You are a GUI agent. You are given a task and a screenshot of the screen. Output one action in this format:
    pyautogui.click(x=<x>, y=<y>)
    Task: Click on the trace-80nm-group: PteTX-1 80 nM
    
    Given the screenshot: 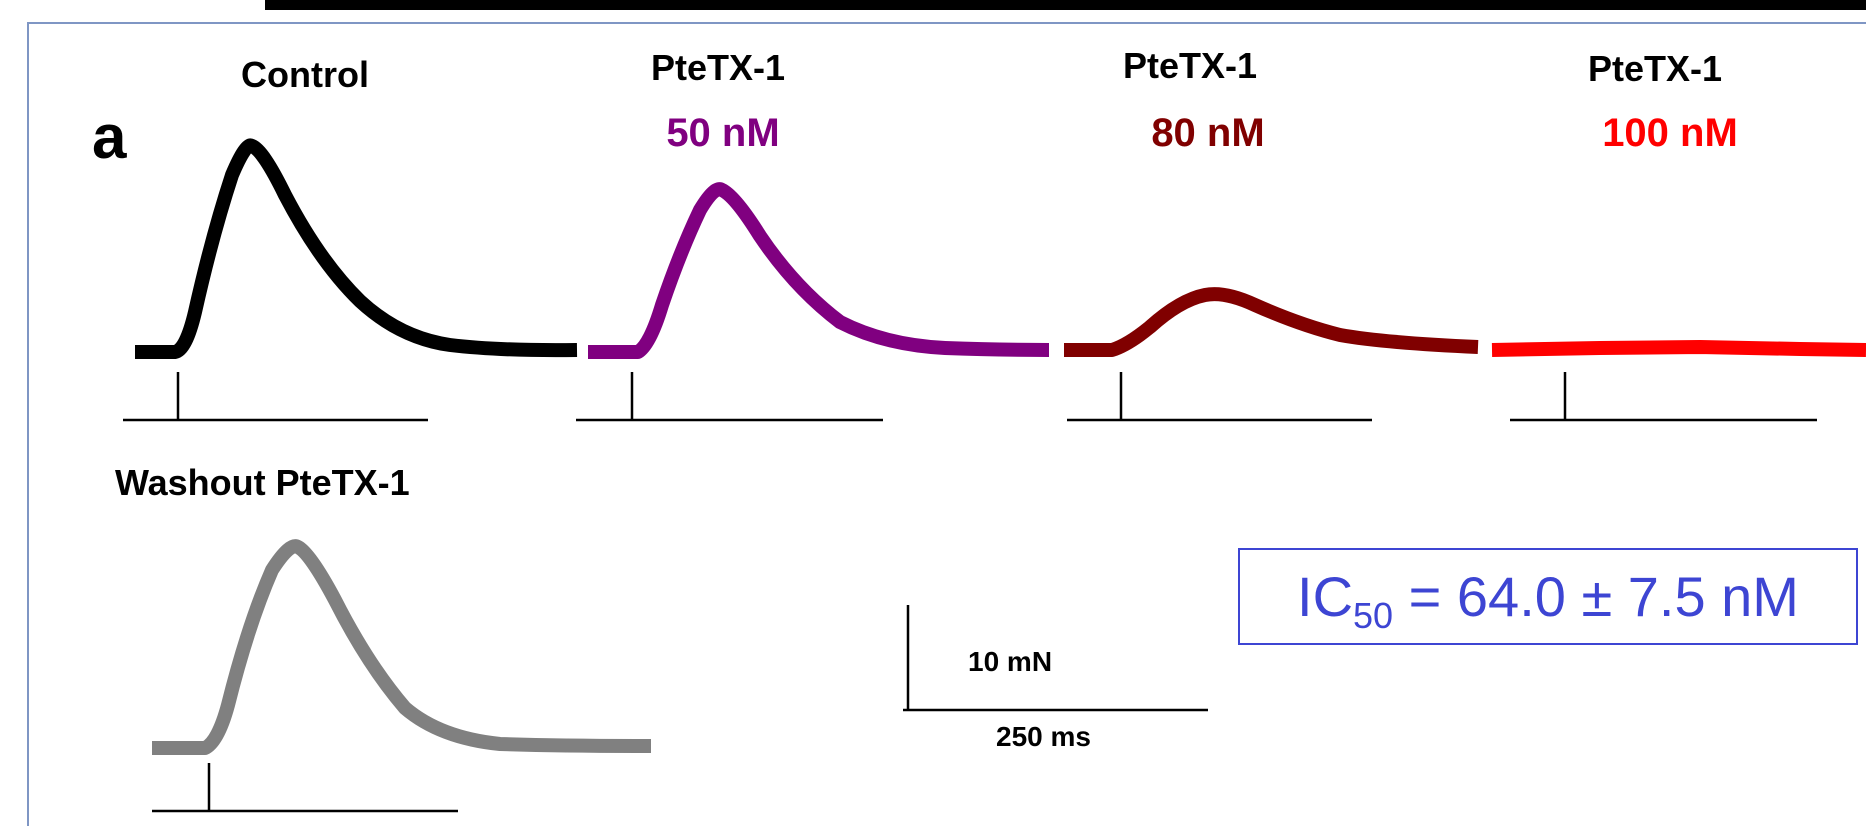 What is the action you would take?
    pyautogui.click(x=1271, y=233)
    